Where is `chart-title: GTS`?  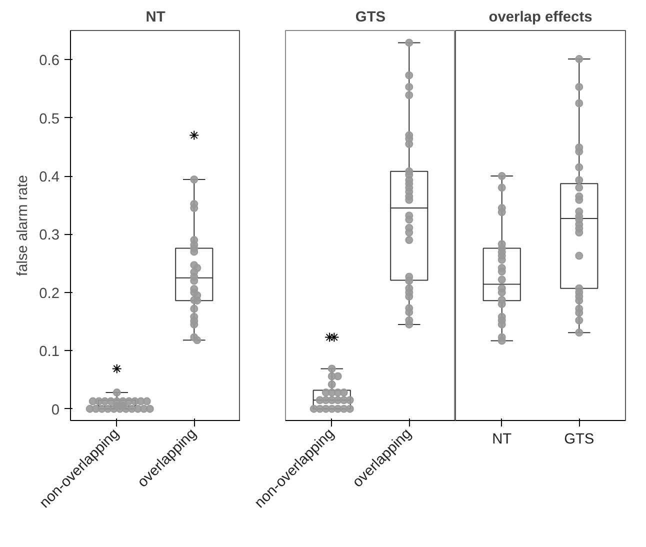
chart-title: GTS is located at coordinates (370, 18).